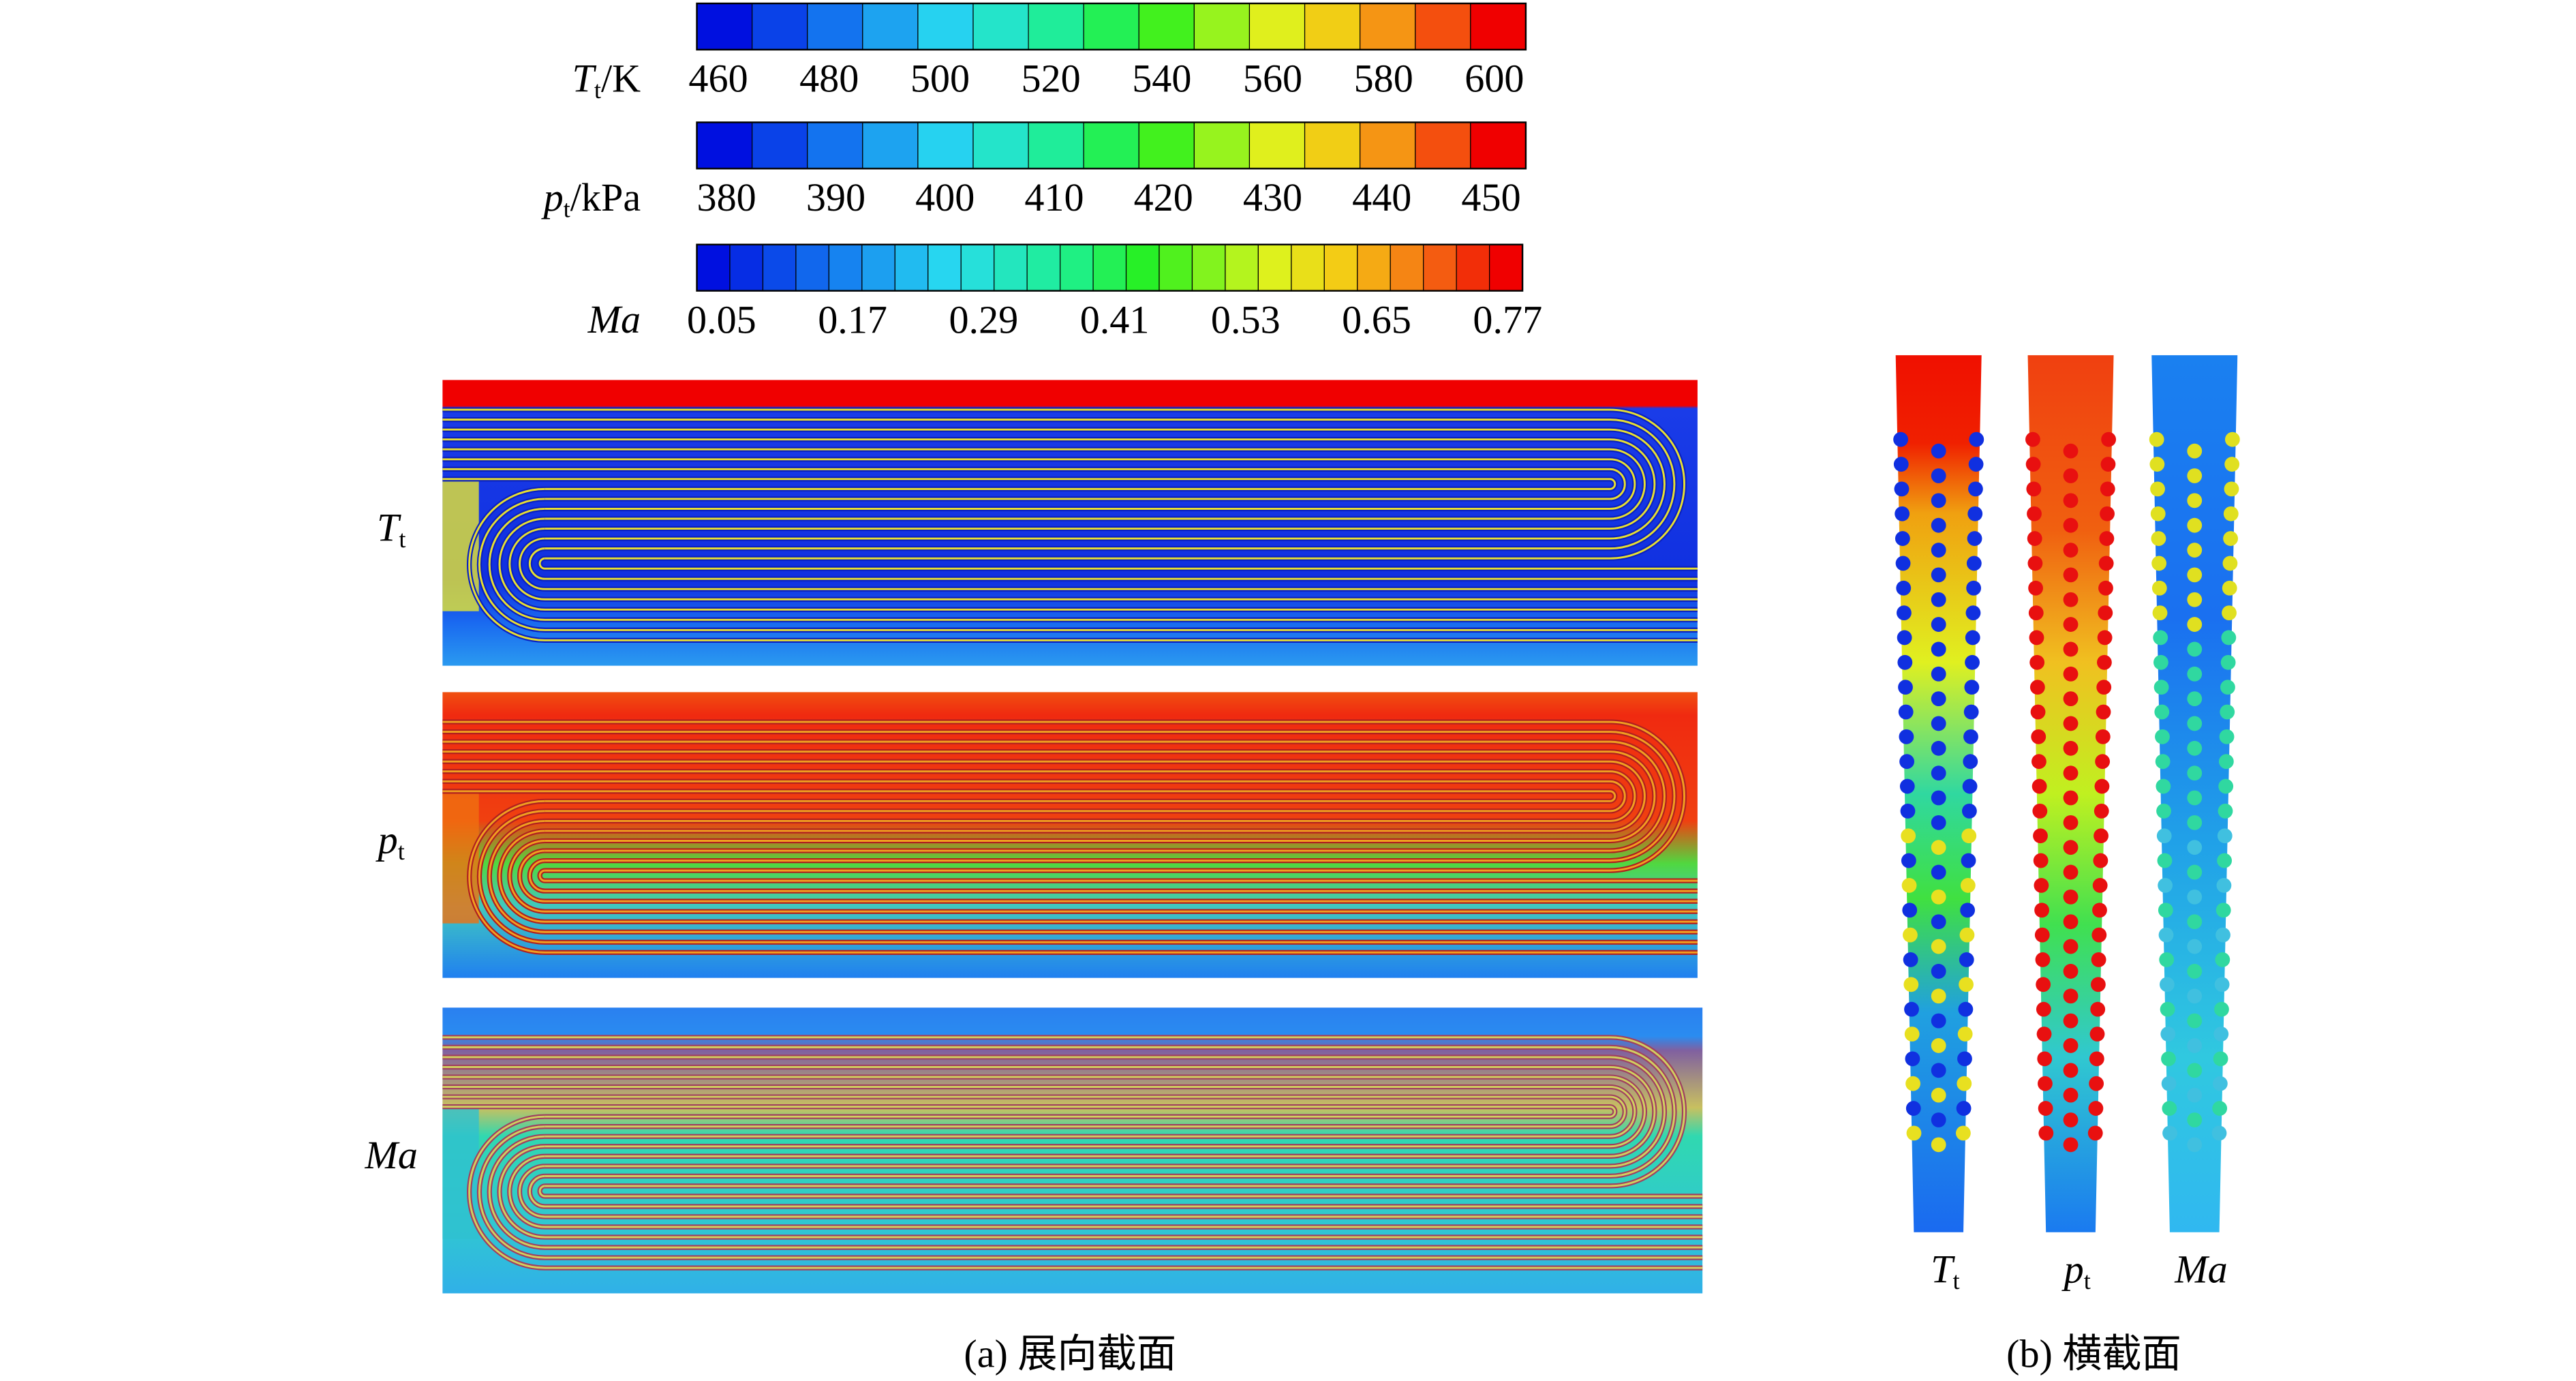  I want to click on colorbar-tick-label: 0.65, so click(1376, 319).